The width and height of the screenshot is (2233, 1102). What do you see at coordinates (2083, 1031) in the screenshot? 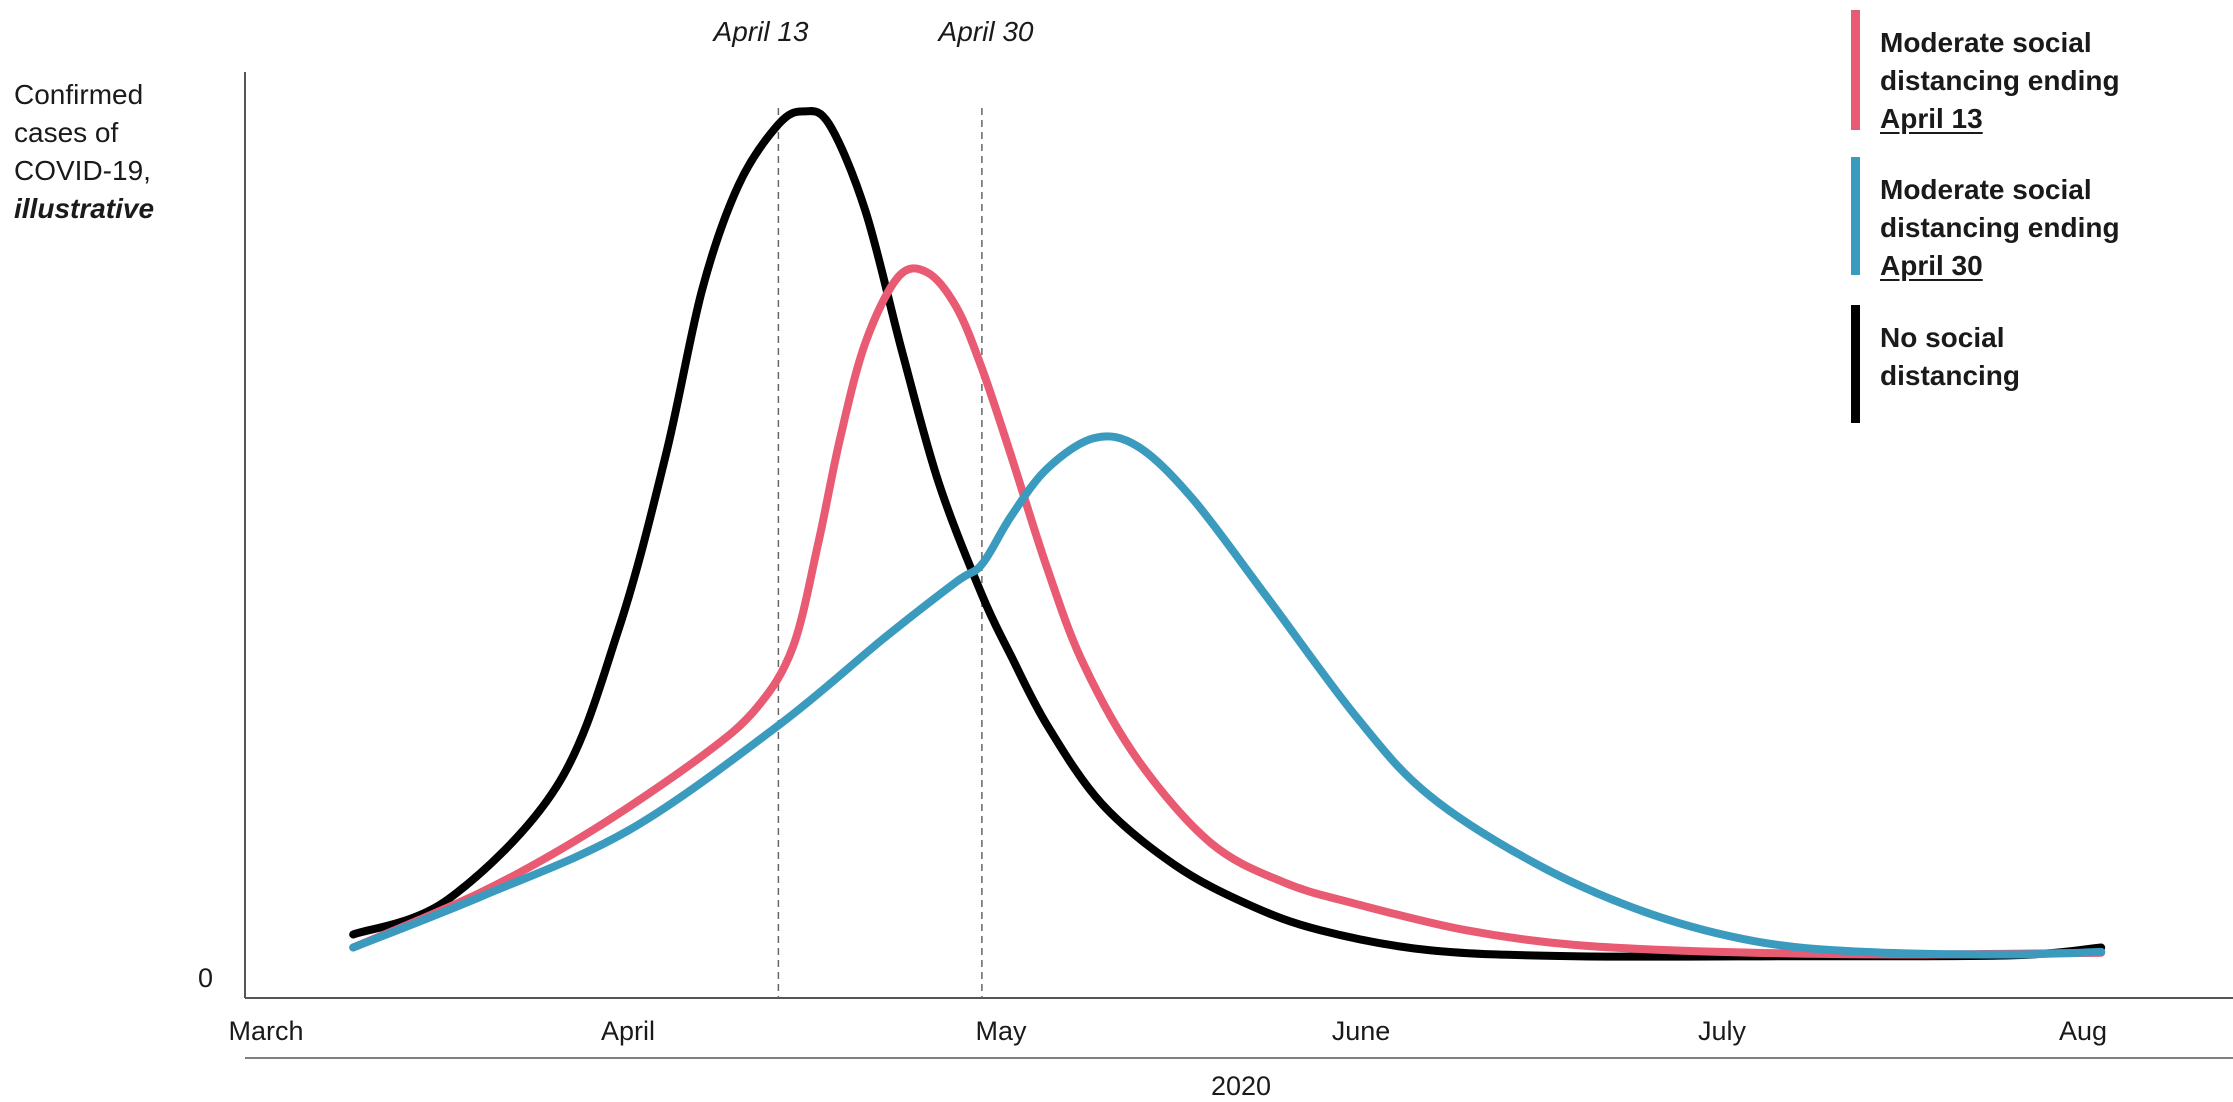
I see `x-tick-aug: Aug` at bounding box center [2083, 1031].